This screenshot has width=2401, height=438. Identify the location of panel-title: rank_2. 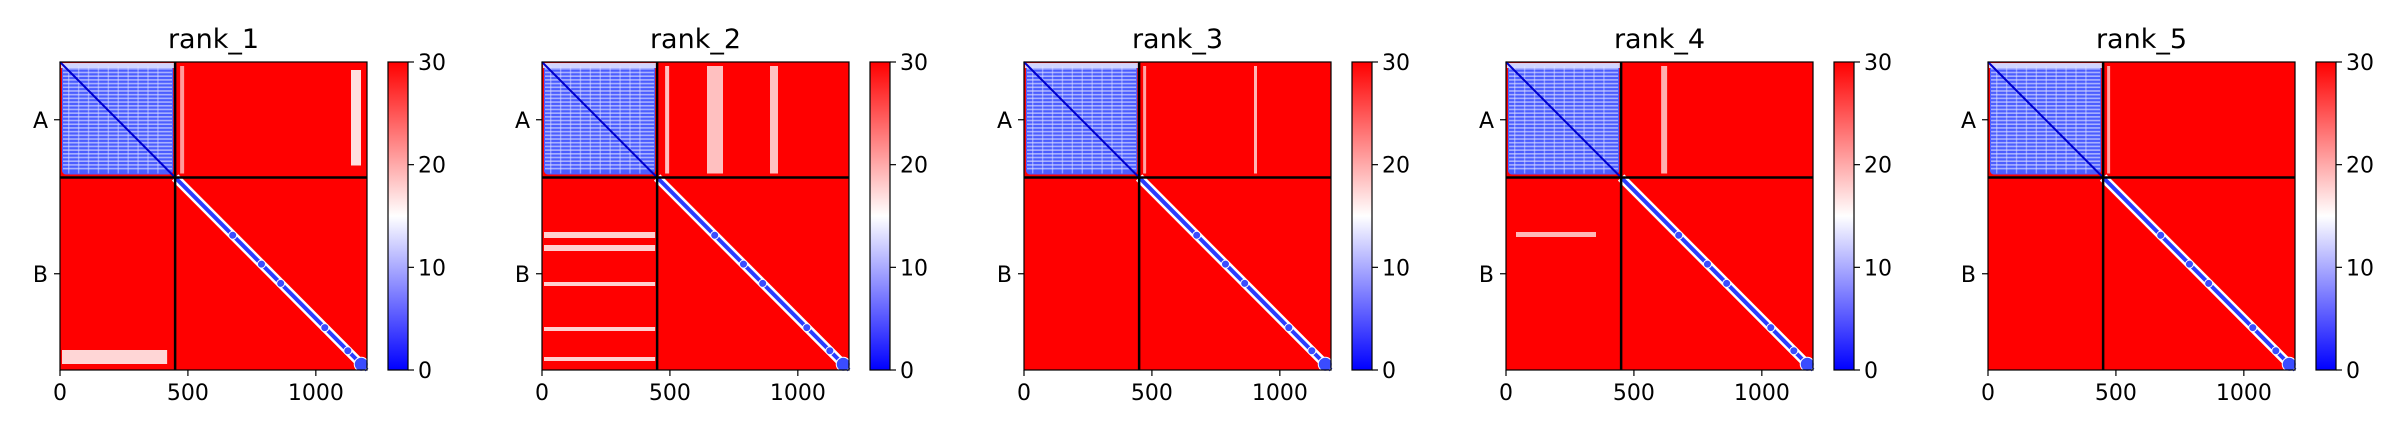
(695, 39).